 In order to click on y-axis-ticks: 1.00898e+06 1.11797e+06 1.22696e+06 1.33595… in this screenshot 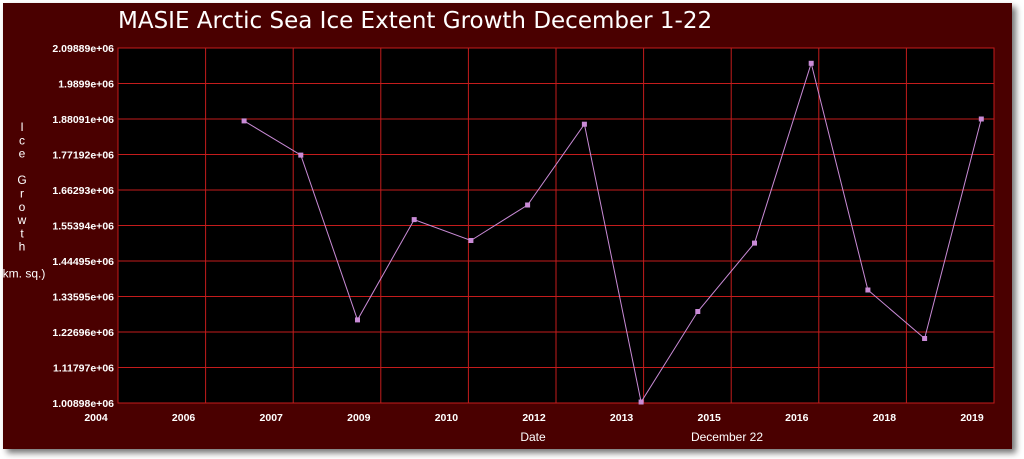, I will do `click(83, 226)`.